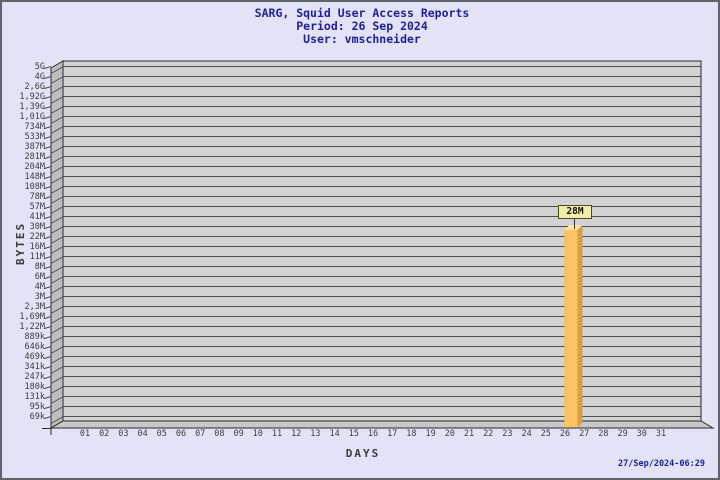  Describe the element at coordinates (39, 266) in the screenshot. I see `y-tick-label: 8M` at that location.